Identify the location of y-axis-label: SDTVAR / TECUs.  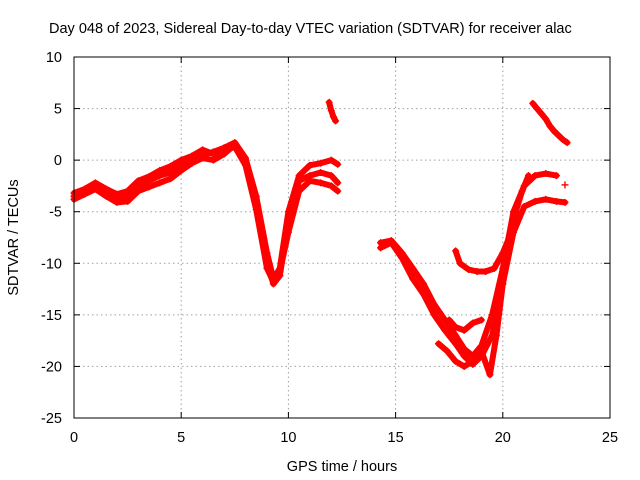
(14, 237).